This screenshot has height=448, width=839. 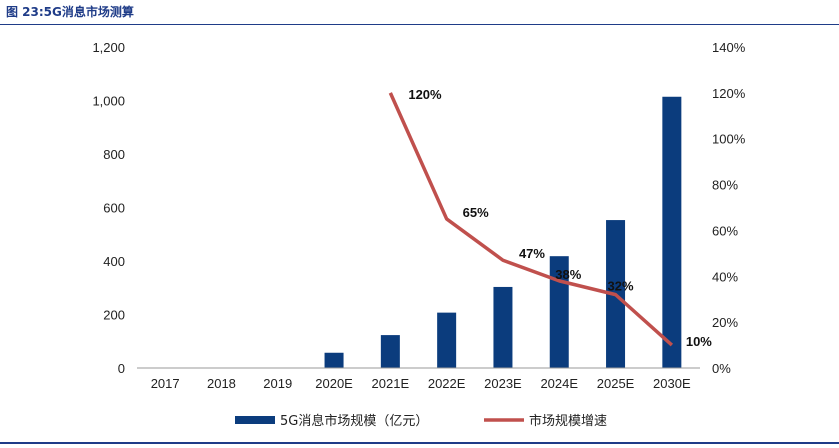 What do you see at coordinates (476, 212) in the screenshot?
I see `growth-data-label: 65%` at bounding box center [476, 212].